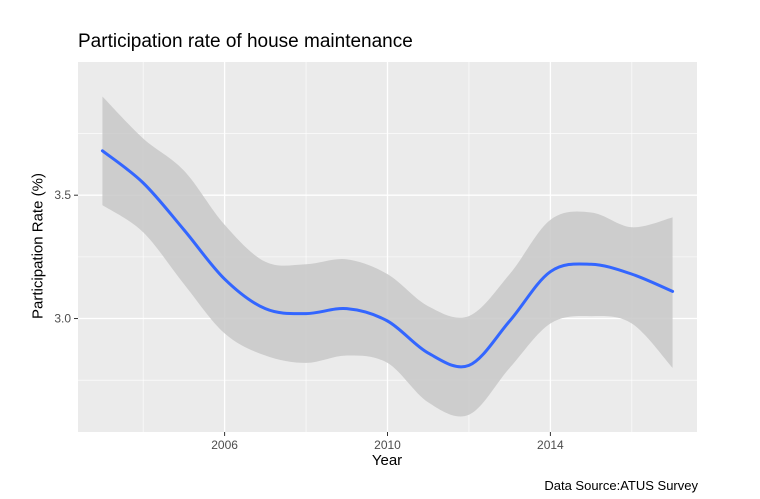 This screenshot has height=499, width=760. I want to click on x-tick-label: 2006, so click(224, 445).